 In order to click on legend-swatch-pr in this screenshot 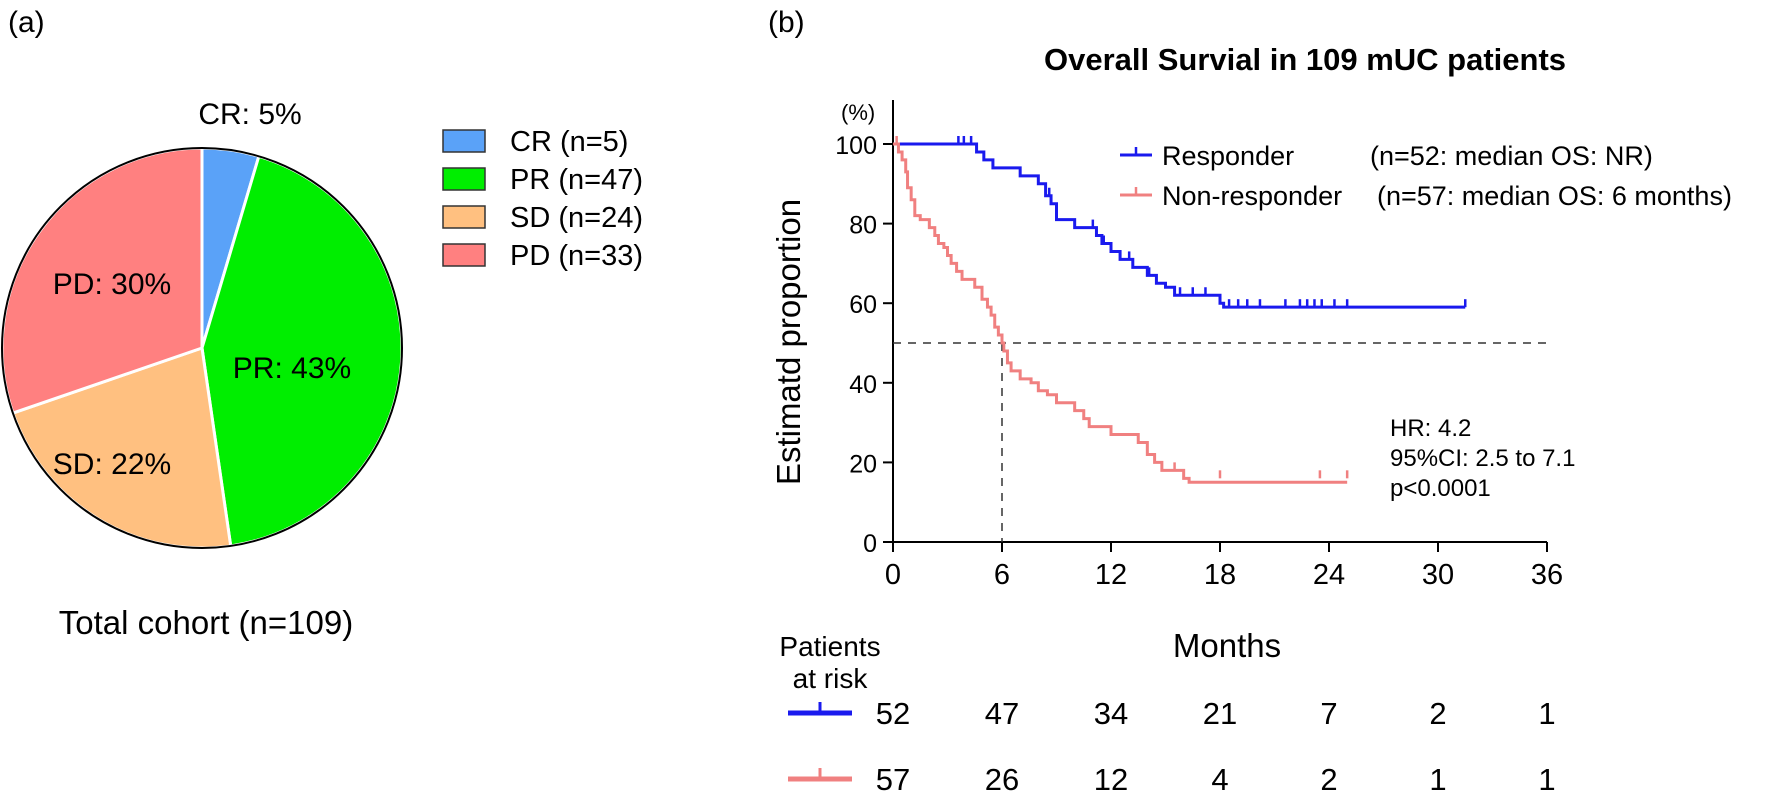, I will do `click(464, 179)`.